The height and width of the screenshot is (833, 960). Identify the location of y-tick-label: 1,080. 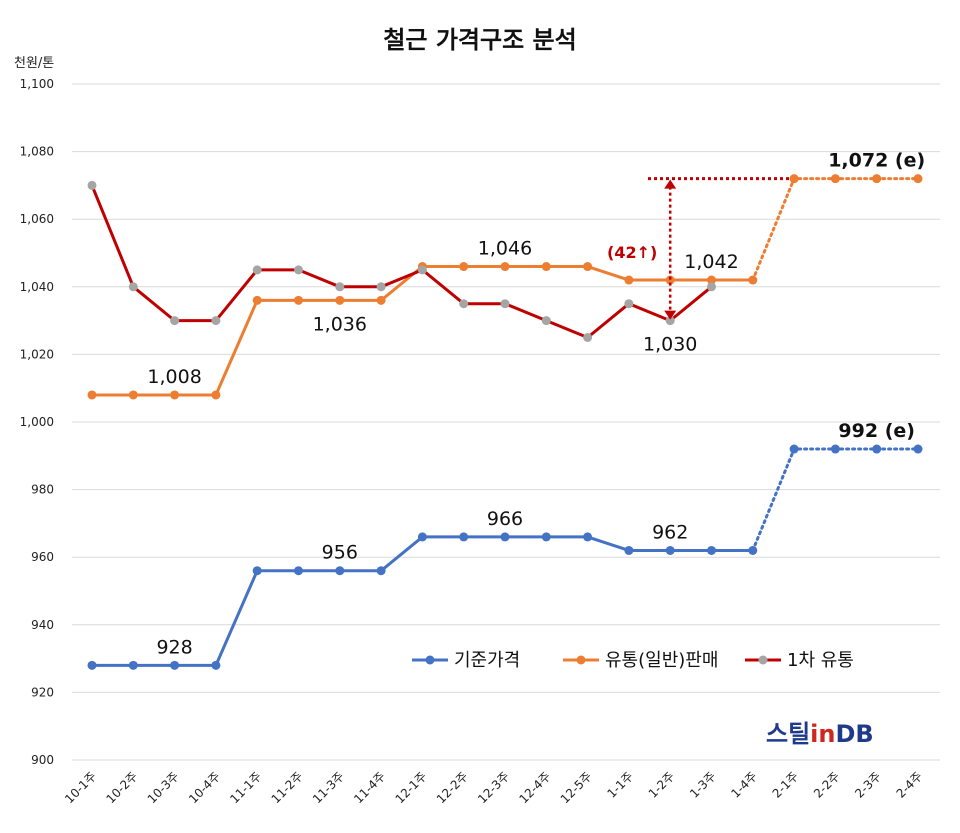
(37, 152).